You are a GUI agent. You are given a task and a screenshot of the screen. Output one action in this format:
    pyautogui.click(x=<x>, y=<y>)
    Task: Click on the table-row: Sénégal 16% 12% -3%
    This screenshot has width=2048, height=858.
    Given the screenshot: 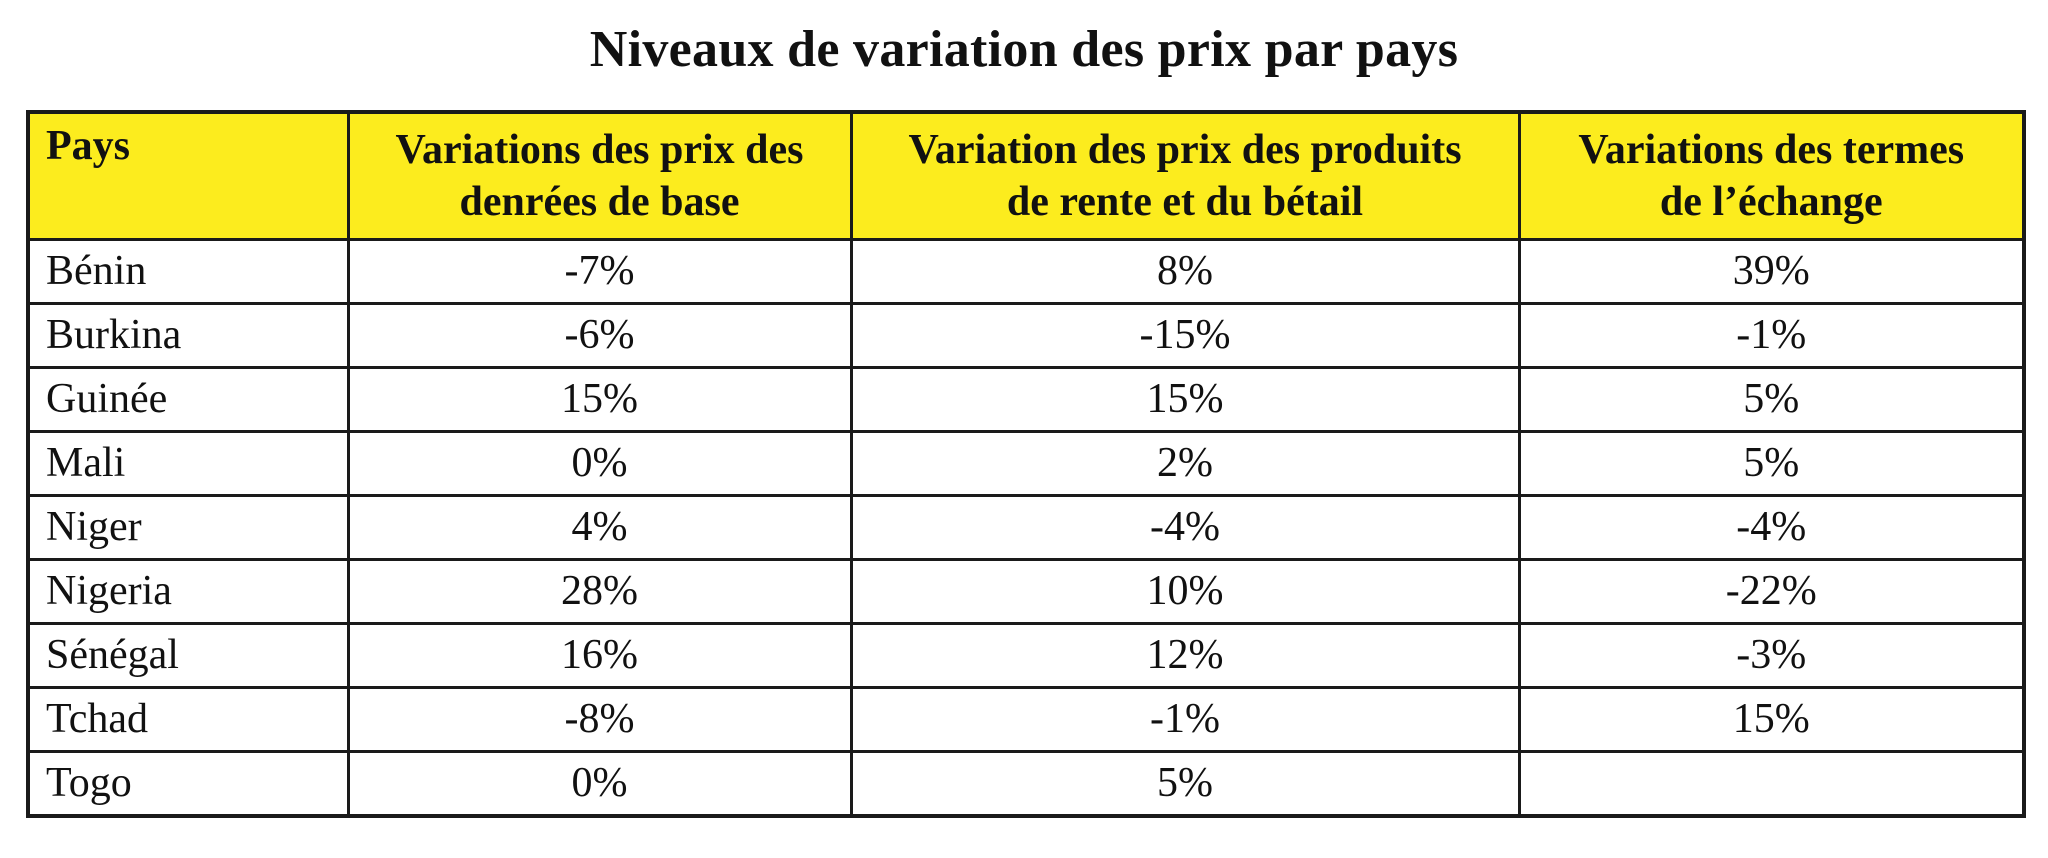 What is the action you would take?
    pyautogui.click(x=1026, y=655)
    